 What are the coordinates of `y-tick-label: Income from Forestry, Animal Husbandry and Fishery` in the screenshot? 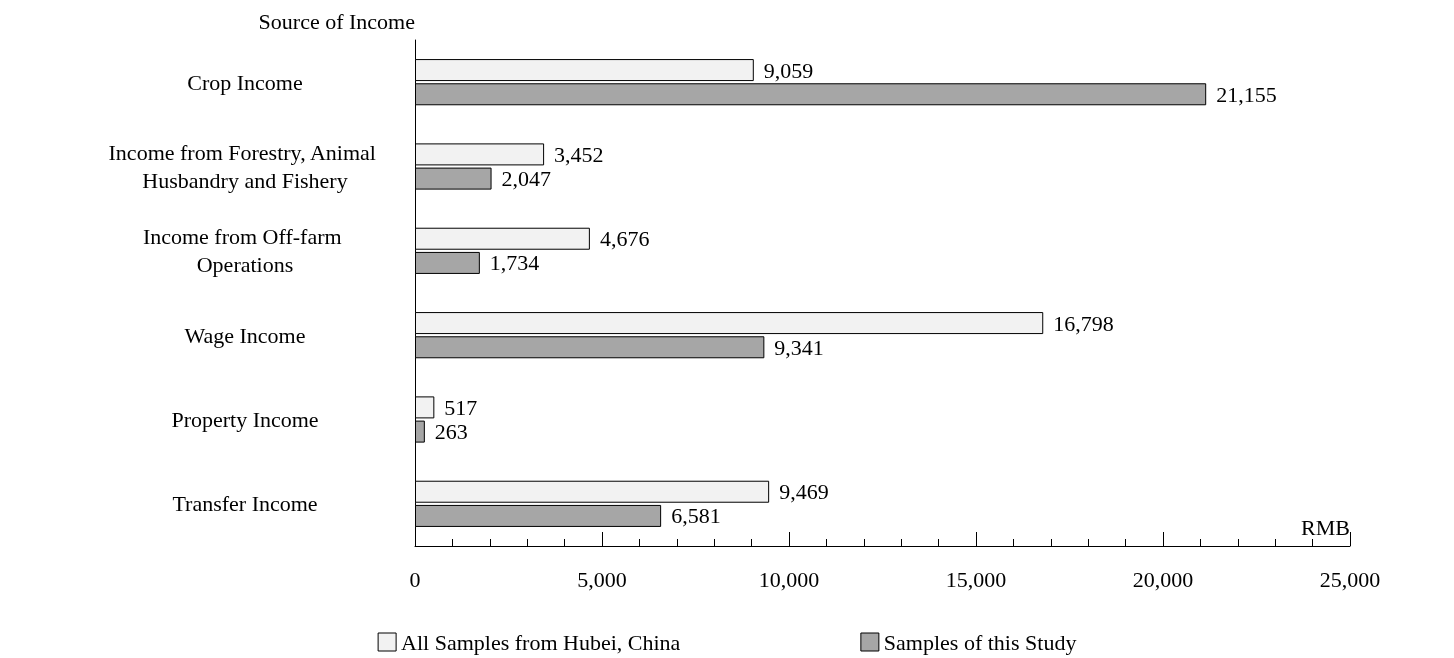 It's located at (245, 166).